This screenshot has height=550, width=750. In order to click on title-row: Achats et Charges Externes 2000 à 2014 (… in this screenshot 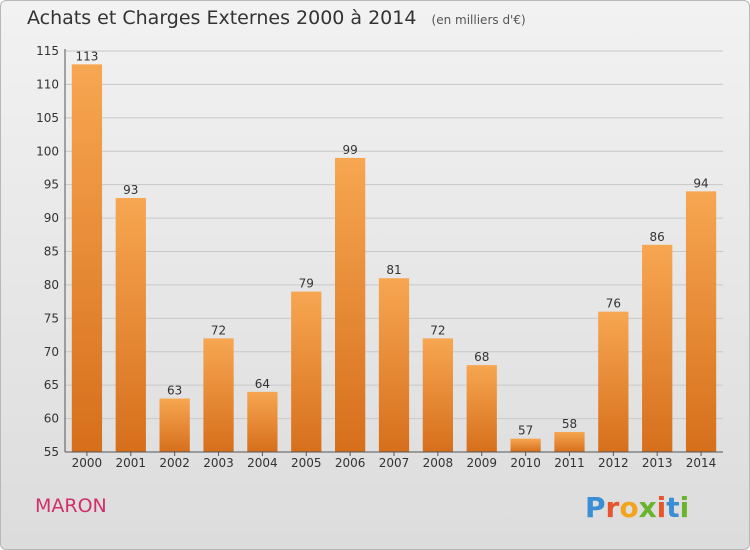, I will do `click(276, 18)`.